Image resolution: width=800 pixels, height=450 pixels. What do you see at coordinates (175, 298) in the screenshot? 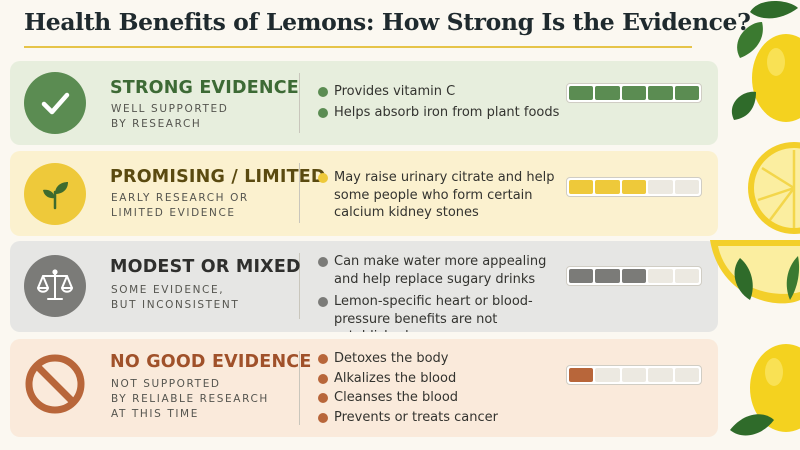
I see `tier-subtitle: SOME EVIDENCE, BUT INCONSISTENT` at bounding box center [175, 298].